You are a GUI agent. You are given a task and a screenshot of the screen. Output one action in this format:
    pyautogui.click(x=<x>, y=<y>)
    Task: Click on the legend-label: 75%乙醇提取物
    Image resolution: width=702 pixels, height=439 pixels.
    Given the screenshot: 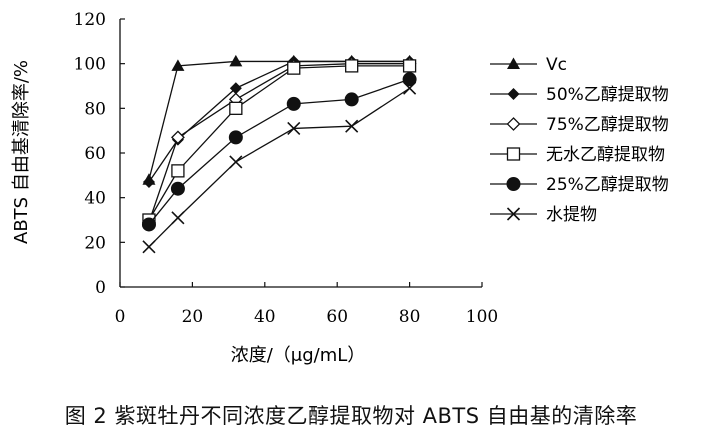 What is the action you would take?
    pyautogui.click(x=607, y=125)
    